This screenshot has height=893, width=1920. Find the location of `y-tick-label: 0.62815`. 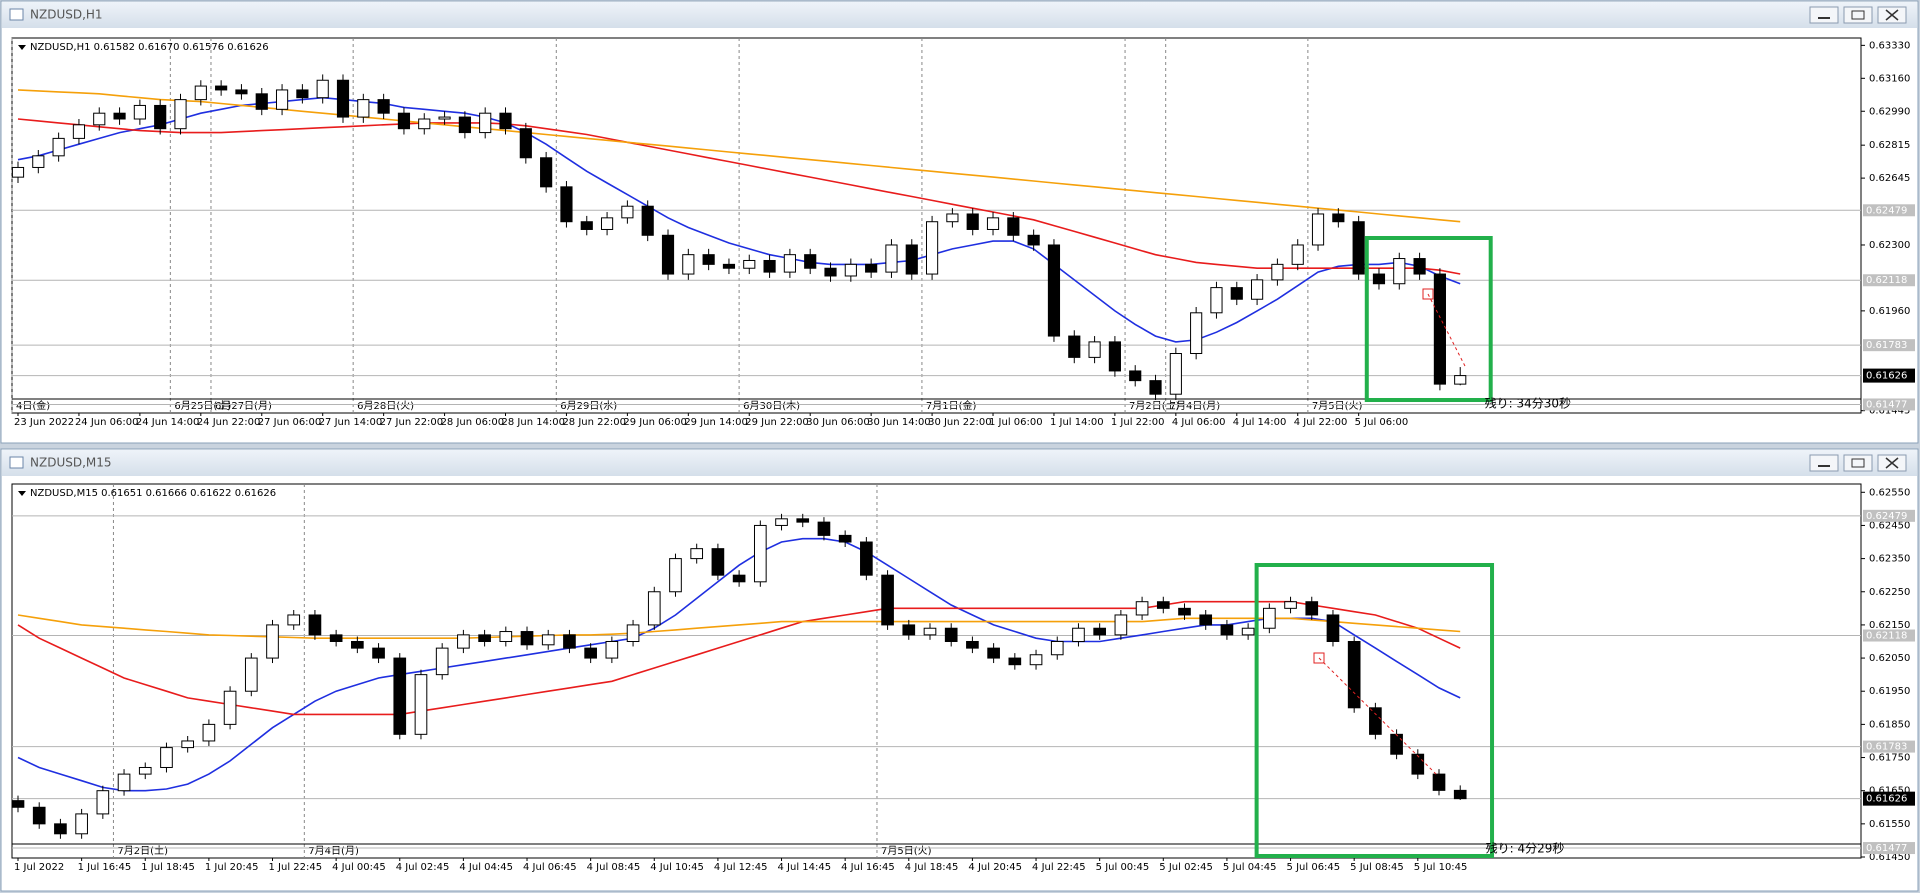

y-tick-label: 0.62815 is located at coordinates (1889, 145).